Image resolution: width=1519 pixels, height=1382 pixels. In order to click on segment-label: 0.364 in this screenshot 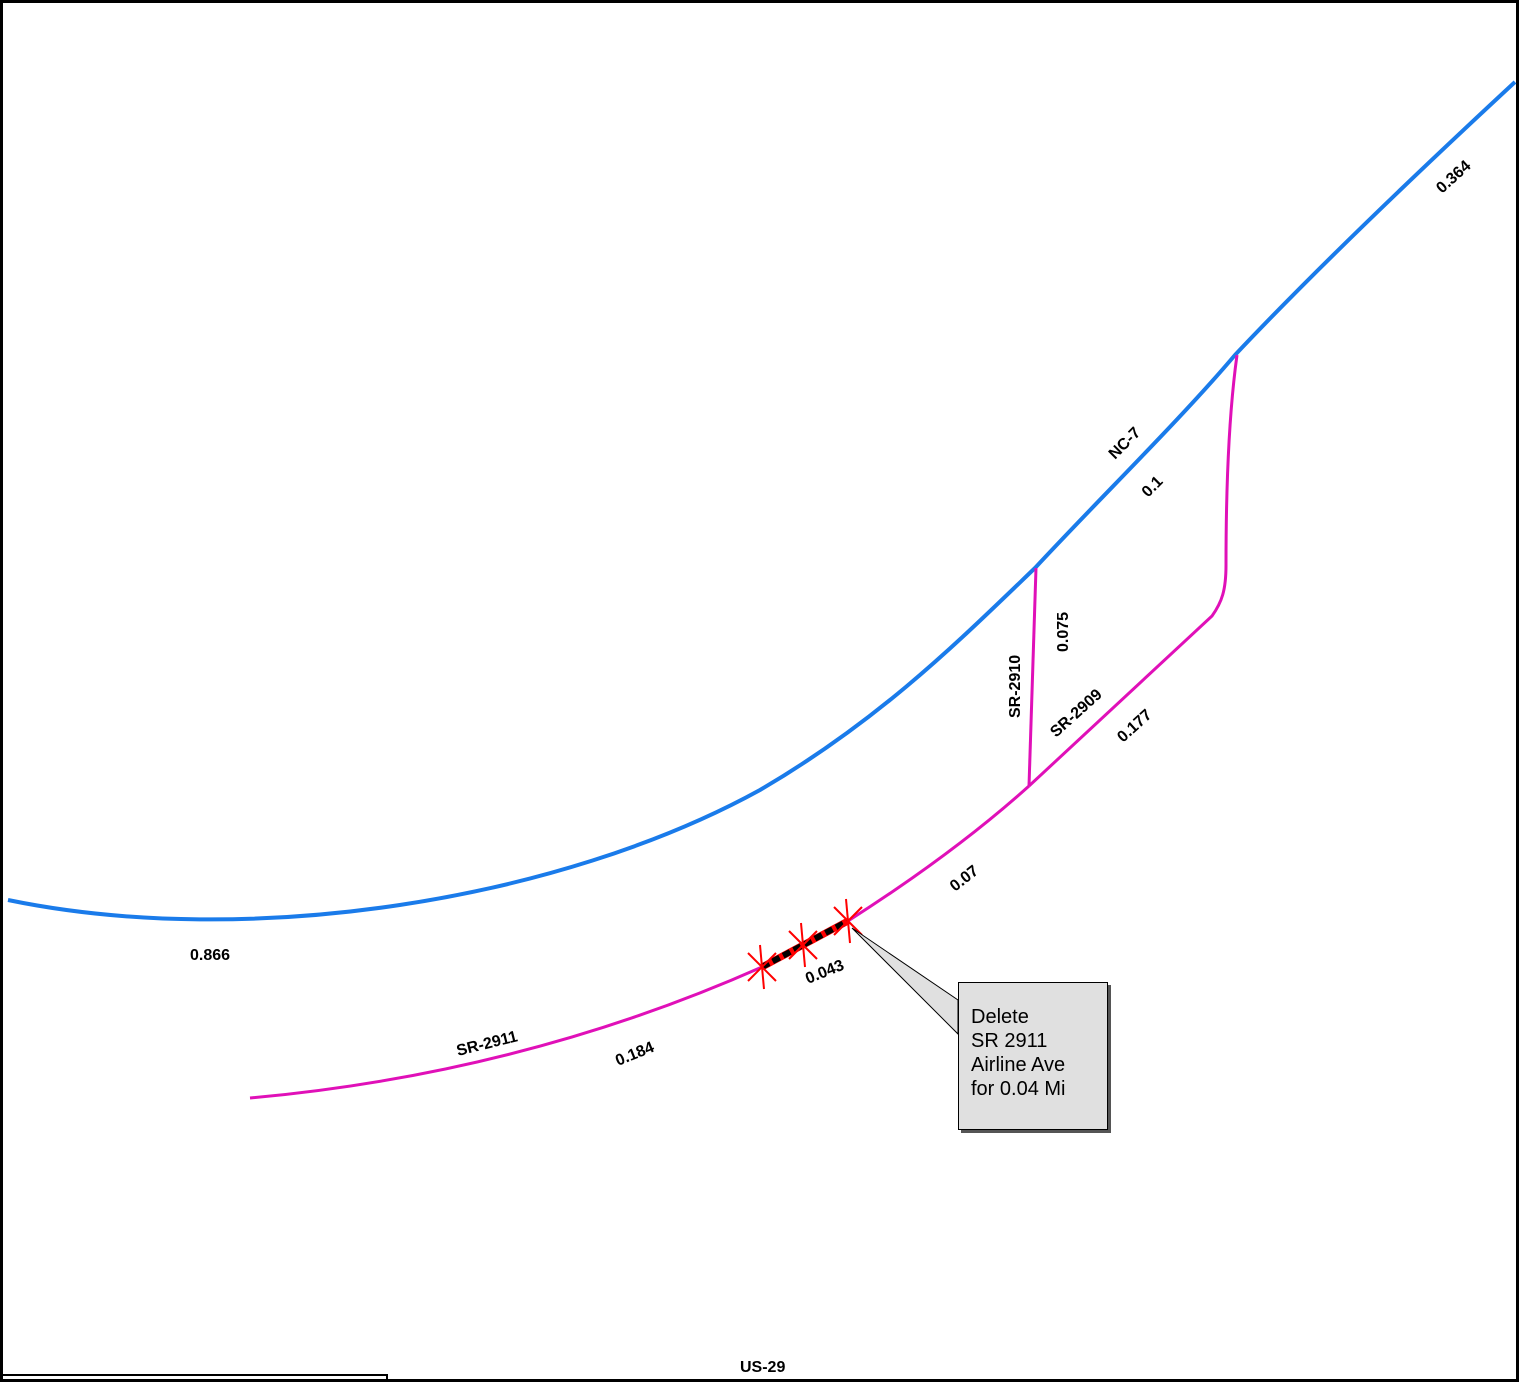, I will do `click(1453, 176)`.